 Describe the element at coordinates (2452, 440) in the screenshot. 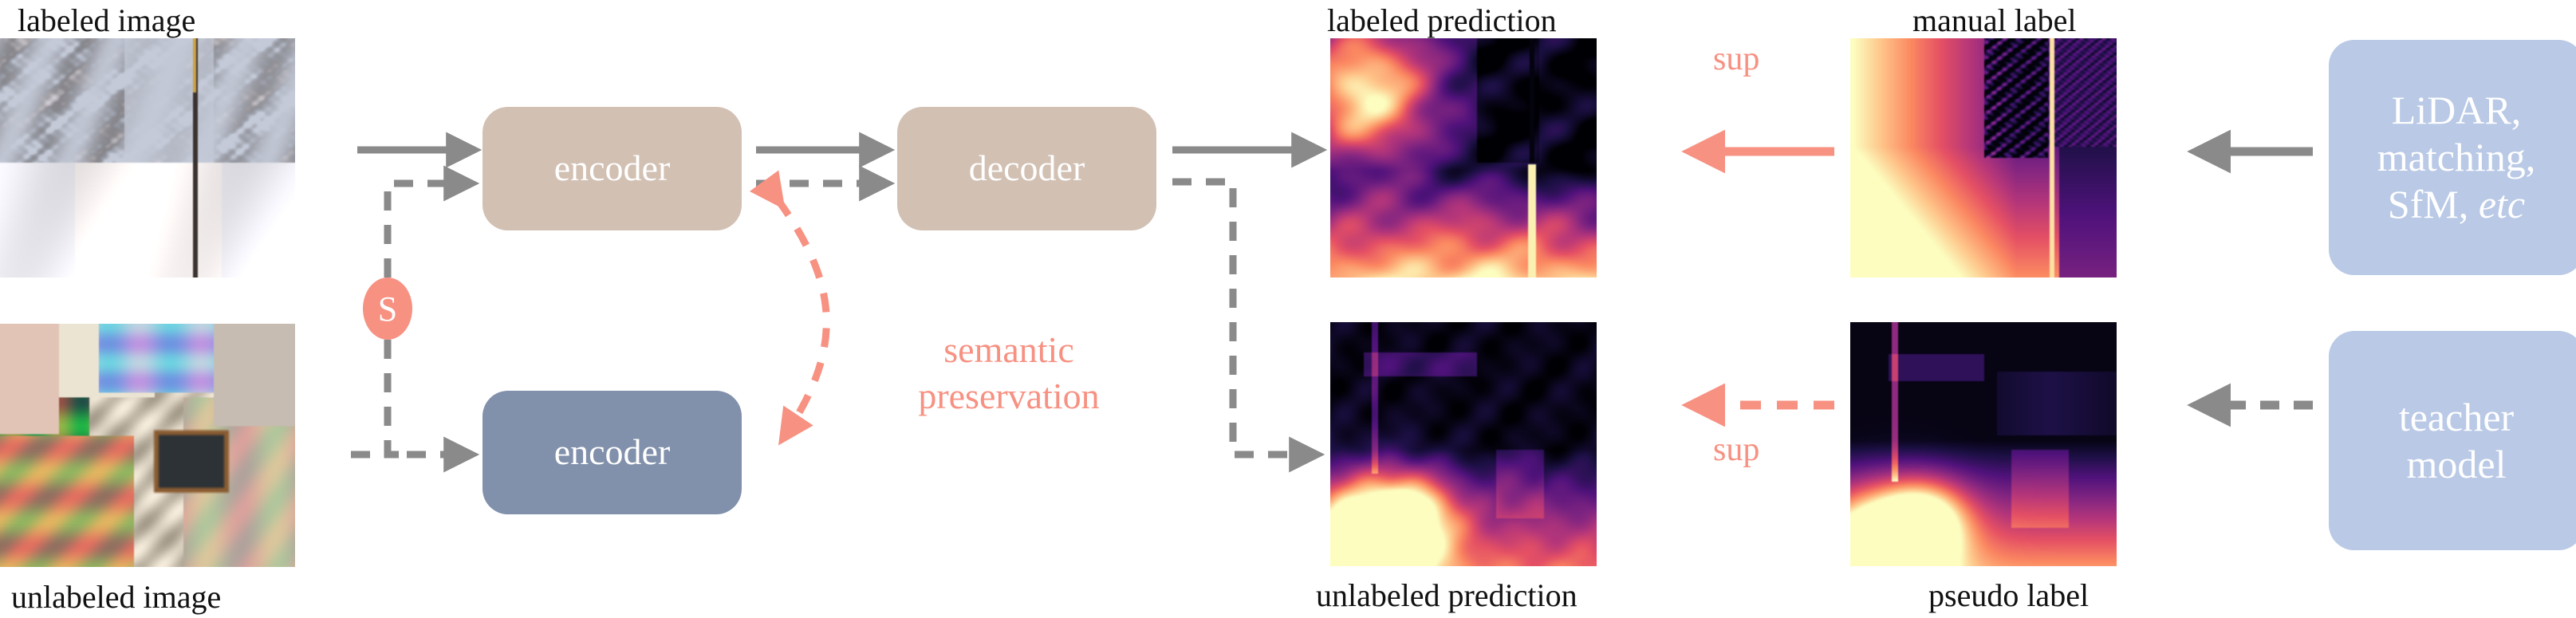

I see `node-teacher-model: teacher model` at that location.